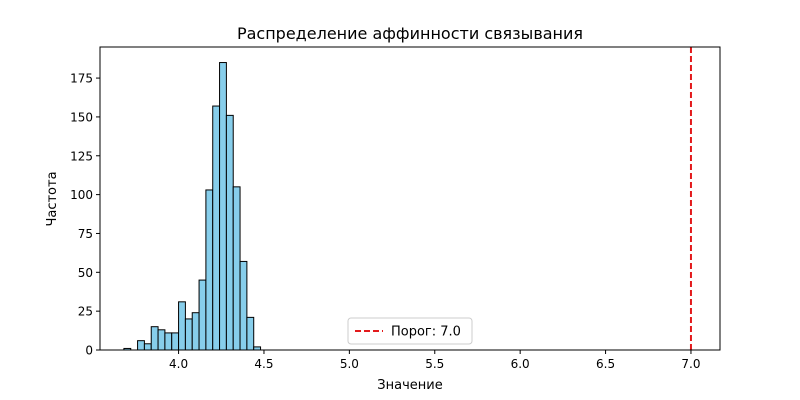  What do you see at coordinates (434, 364) in the screenshot?
I see `x-tick-label: 5.5` at bounding box center [434, 364].